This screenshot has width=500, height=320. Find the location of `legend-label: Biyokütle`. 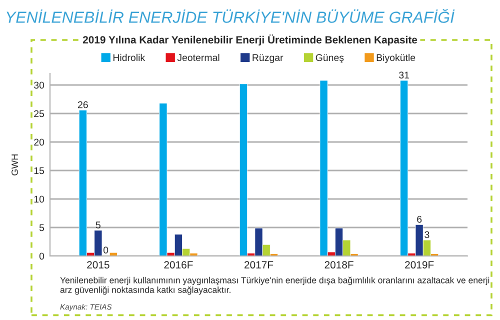

legend-label: Biyokütle is located at coordinates (396, 58).